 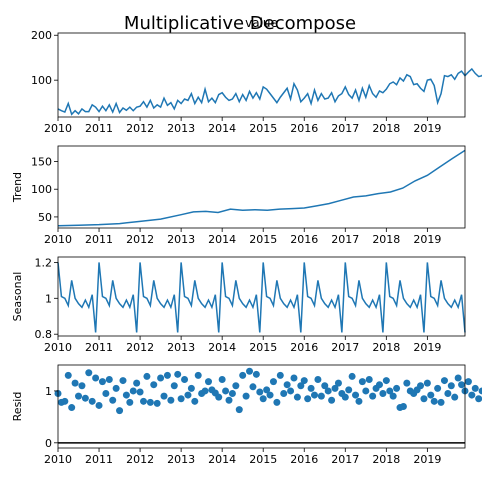 I want to click on x-tick-label: 2014, so click(x=222, y=459).